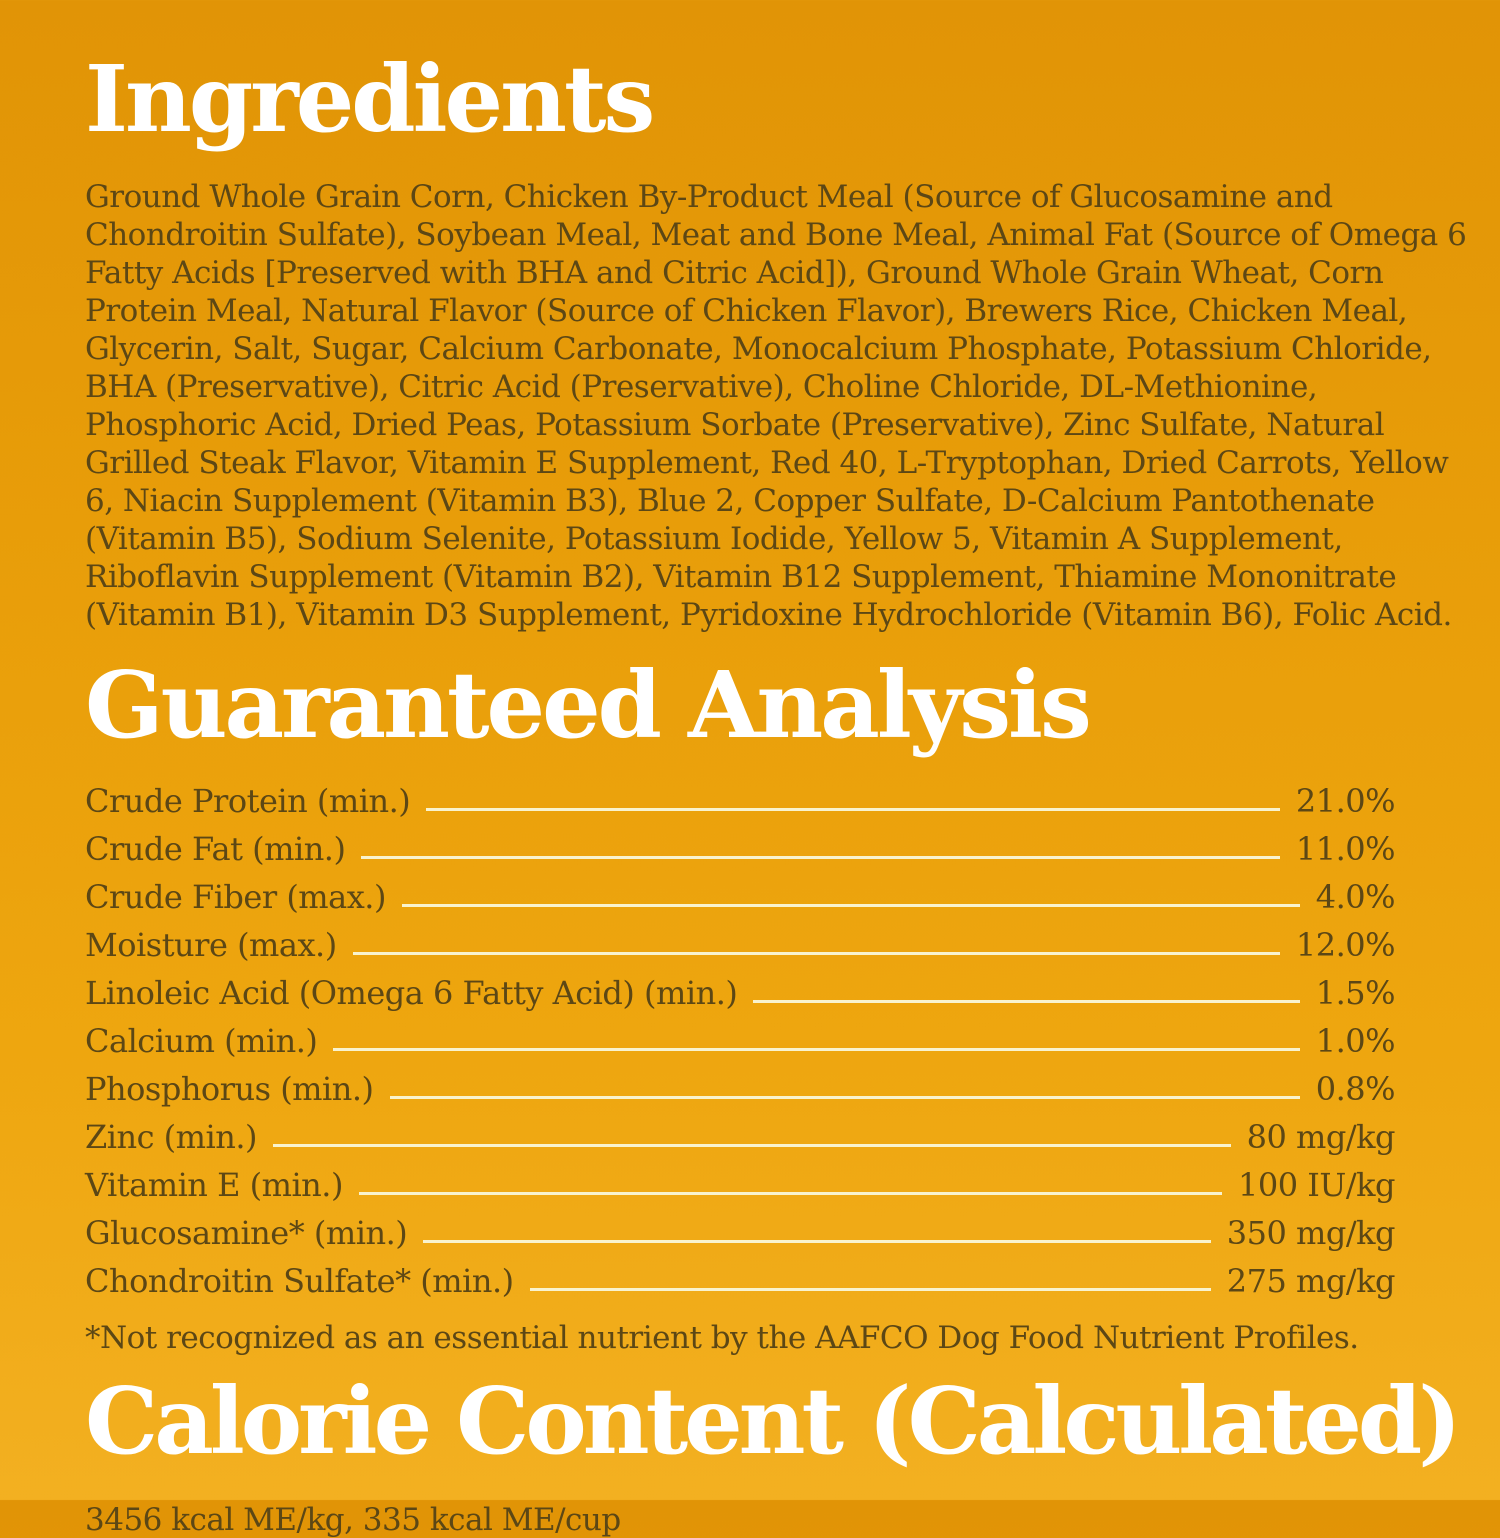  What do you see at coordinates (740, 1036) in the screenshot?
I see `analysis-row-calcium: Calcium (min.) 1.0%` at bounding box center [740, 1036].